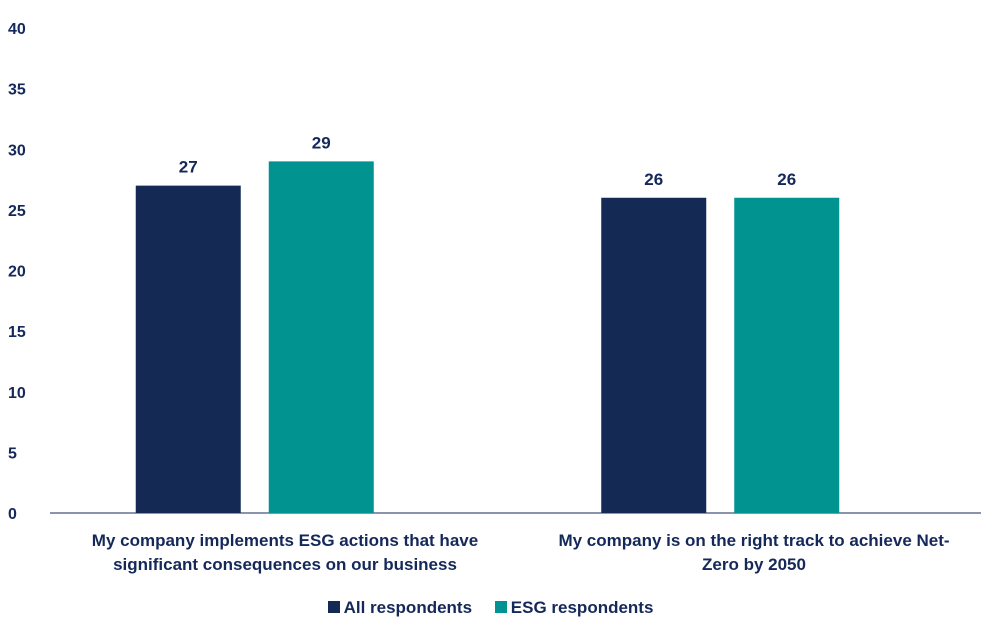 The width and height of the screenshot is (981, 623). What do you see at coordinates (17, 272) in the screenshot?
I see `y-tick-label-20: 20` at bounding box center [17, 272].